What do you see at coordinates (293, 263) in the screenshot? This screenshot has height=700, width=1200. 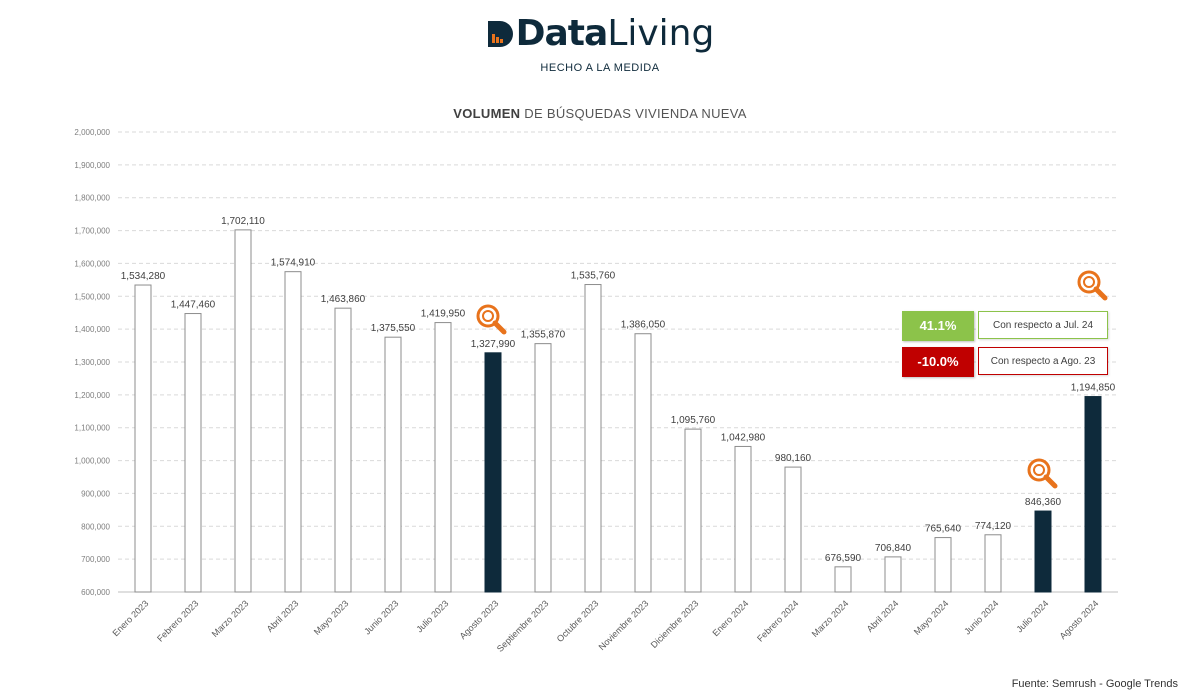 I see `bar-value-label: 1,574,910` at bounding box center [293, 263].